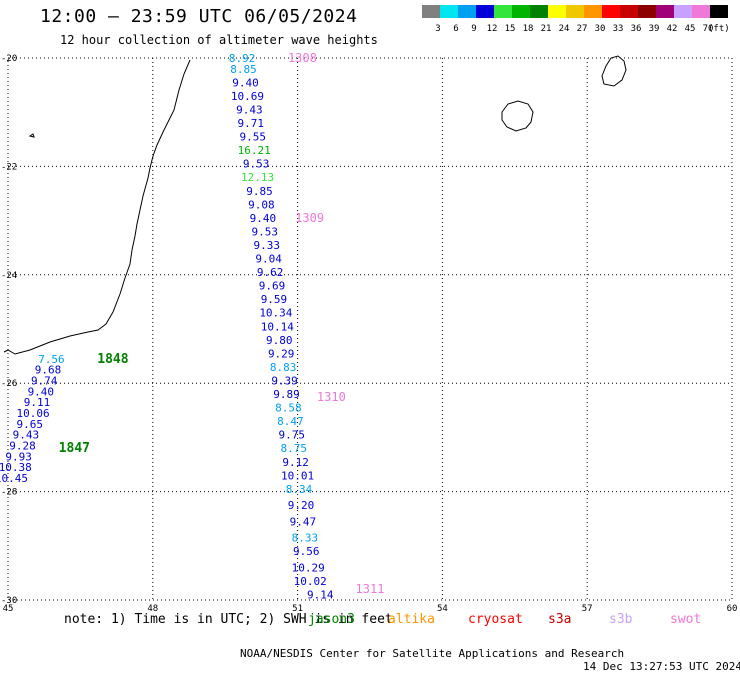 Image resolution: width=740 pixels, height=673 pixels. I want to click on mission-label-swot: swot, so click(686, 619).